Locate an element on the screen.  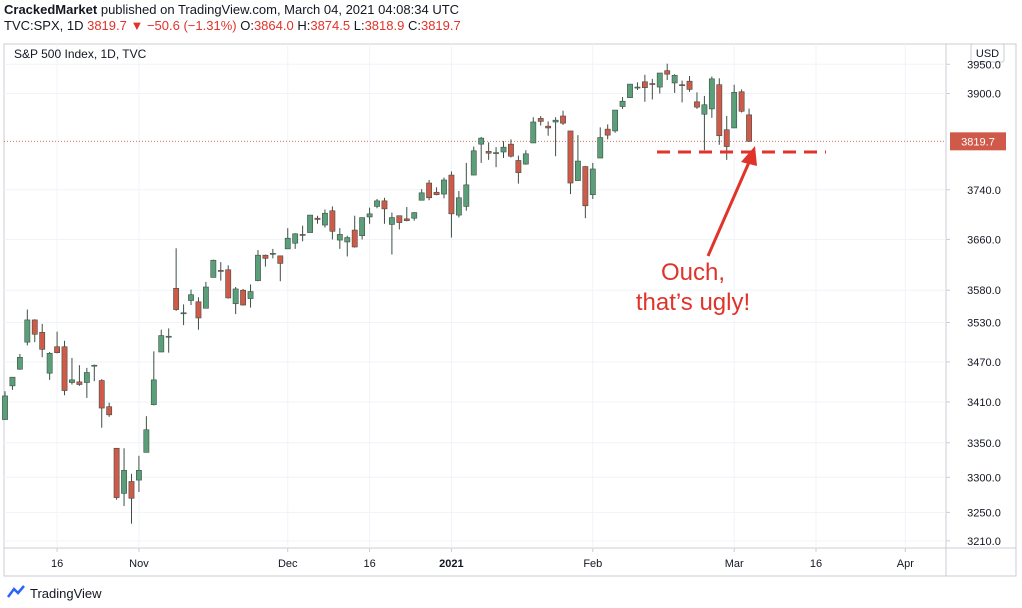
logo is located at coordinates (16, 591).